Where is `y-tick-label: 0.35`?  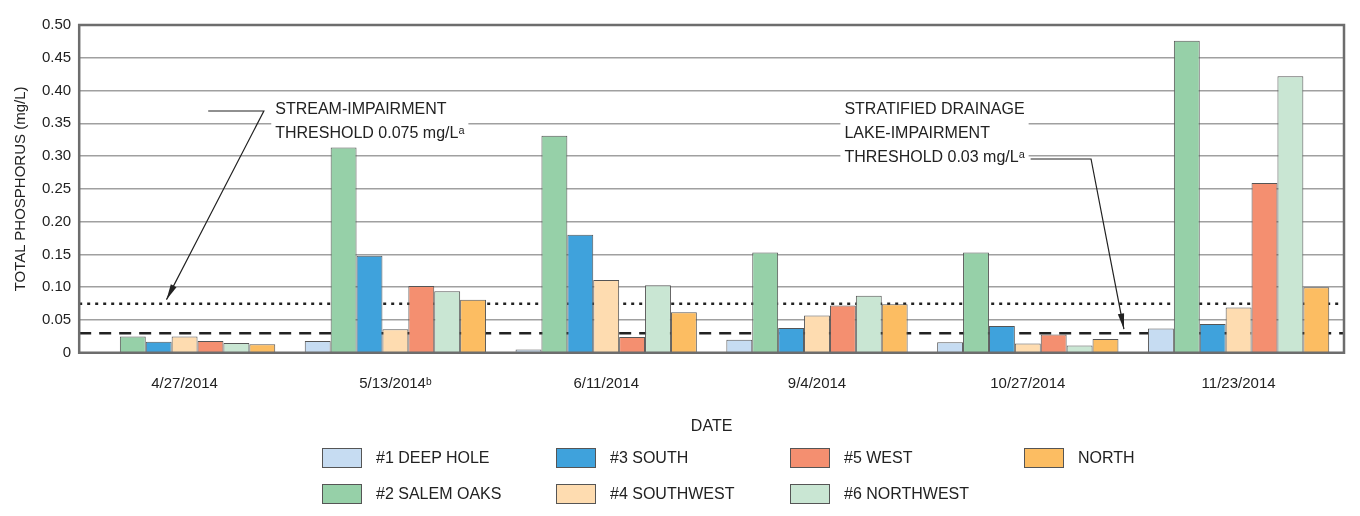 y-tick-label: 0.35 is located at coordinates (56, 122).